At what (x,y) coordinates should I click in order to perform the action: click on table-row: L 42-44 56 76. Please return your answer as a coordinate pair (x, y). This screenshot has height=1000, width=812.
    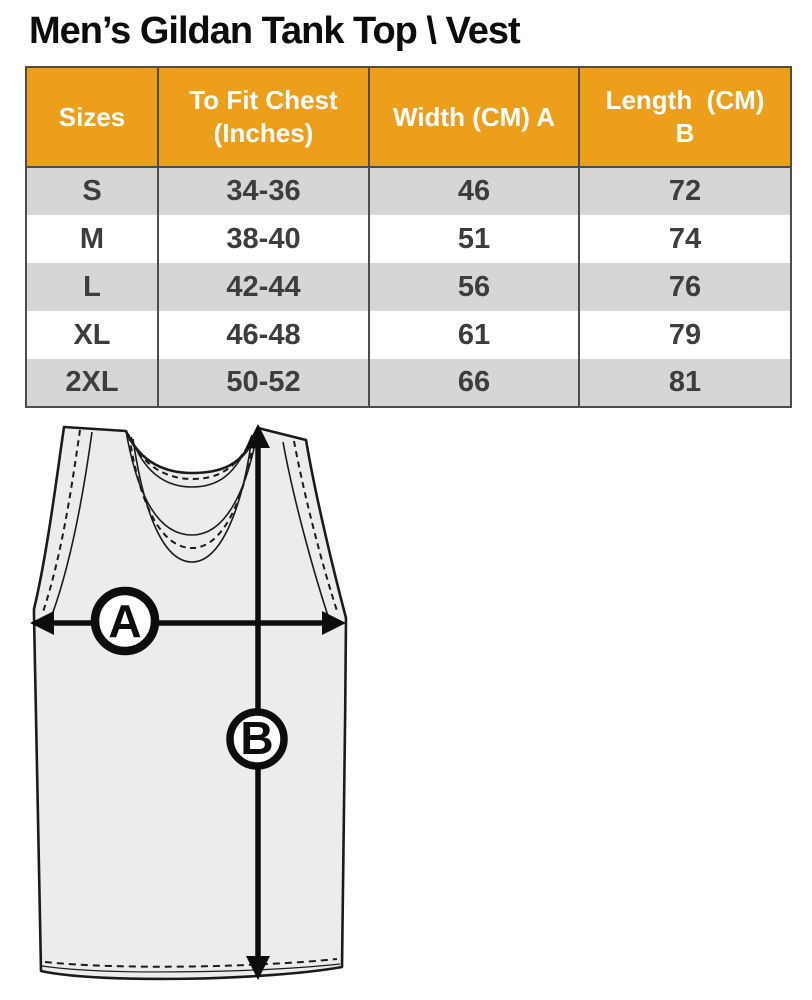
    Looking at the image, I should click on (408, 287).